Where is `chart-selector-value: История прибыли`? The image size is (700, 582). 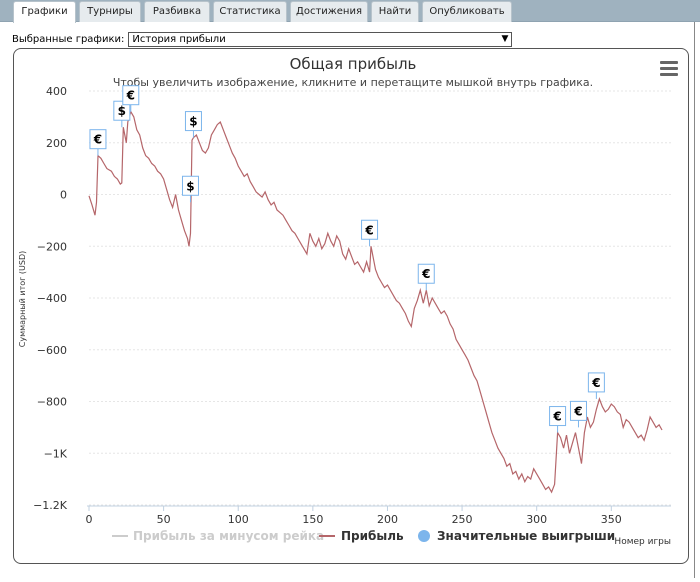
chart-selector-value: История прибыли is located at coordinates (179, 39).